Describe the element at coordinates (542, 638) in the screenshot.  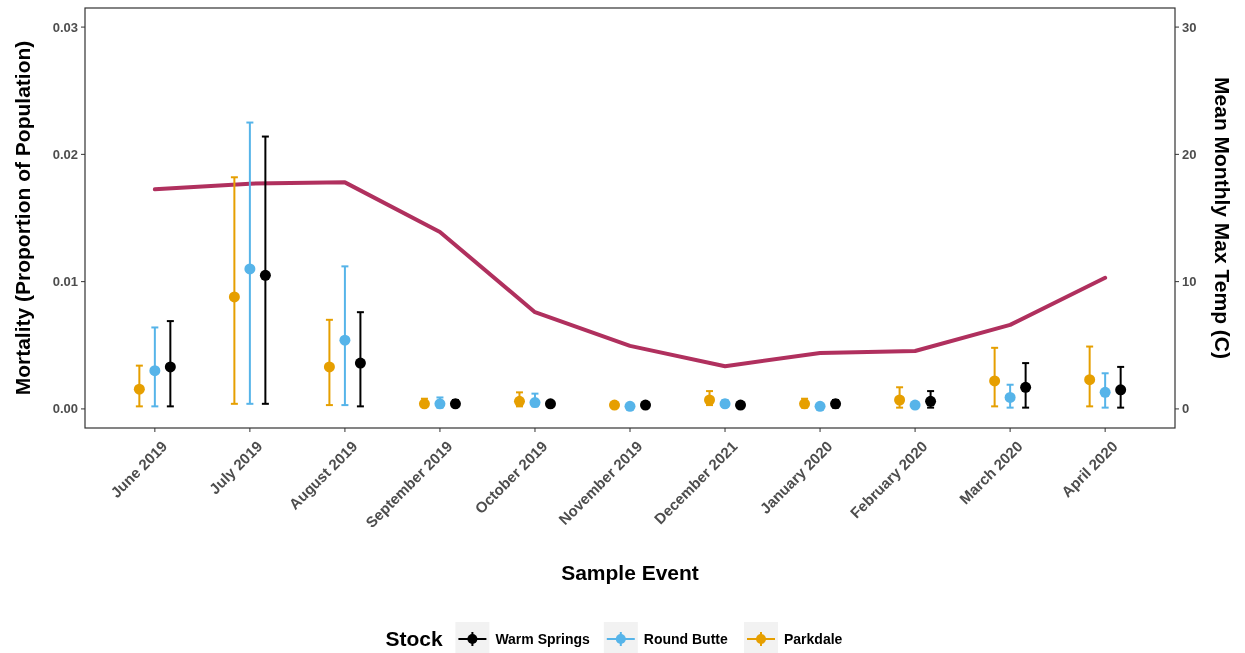
I see `legend-label: Warm Springs` at that location.